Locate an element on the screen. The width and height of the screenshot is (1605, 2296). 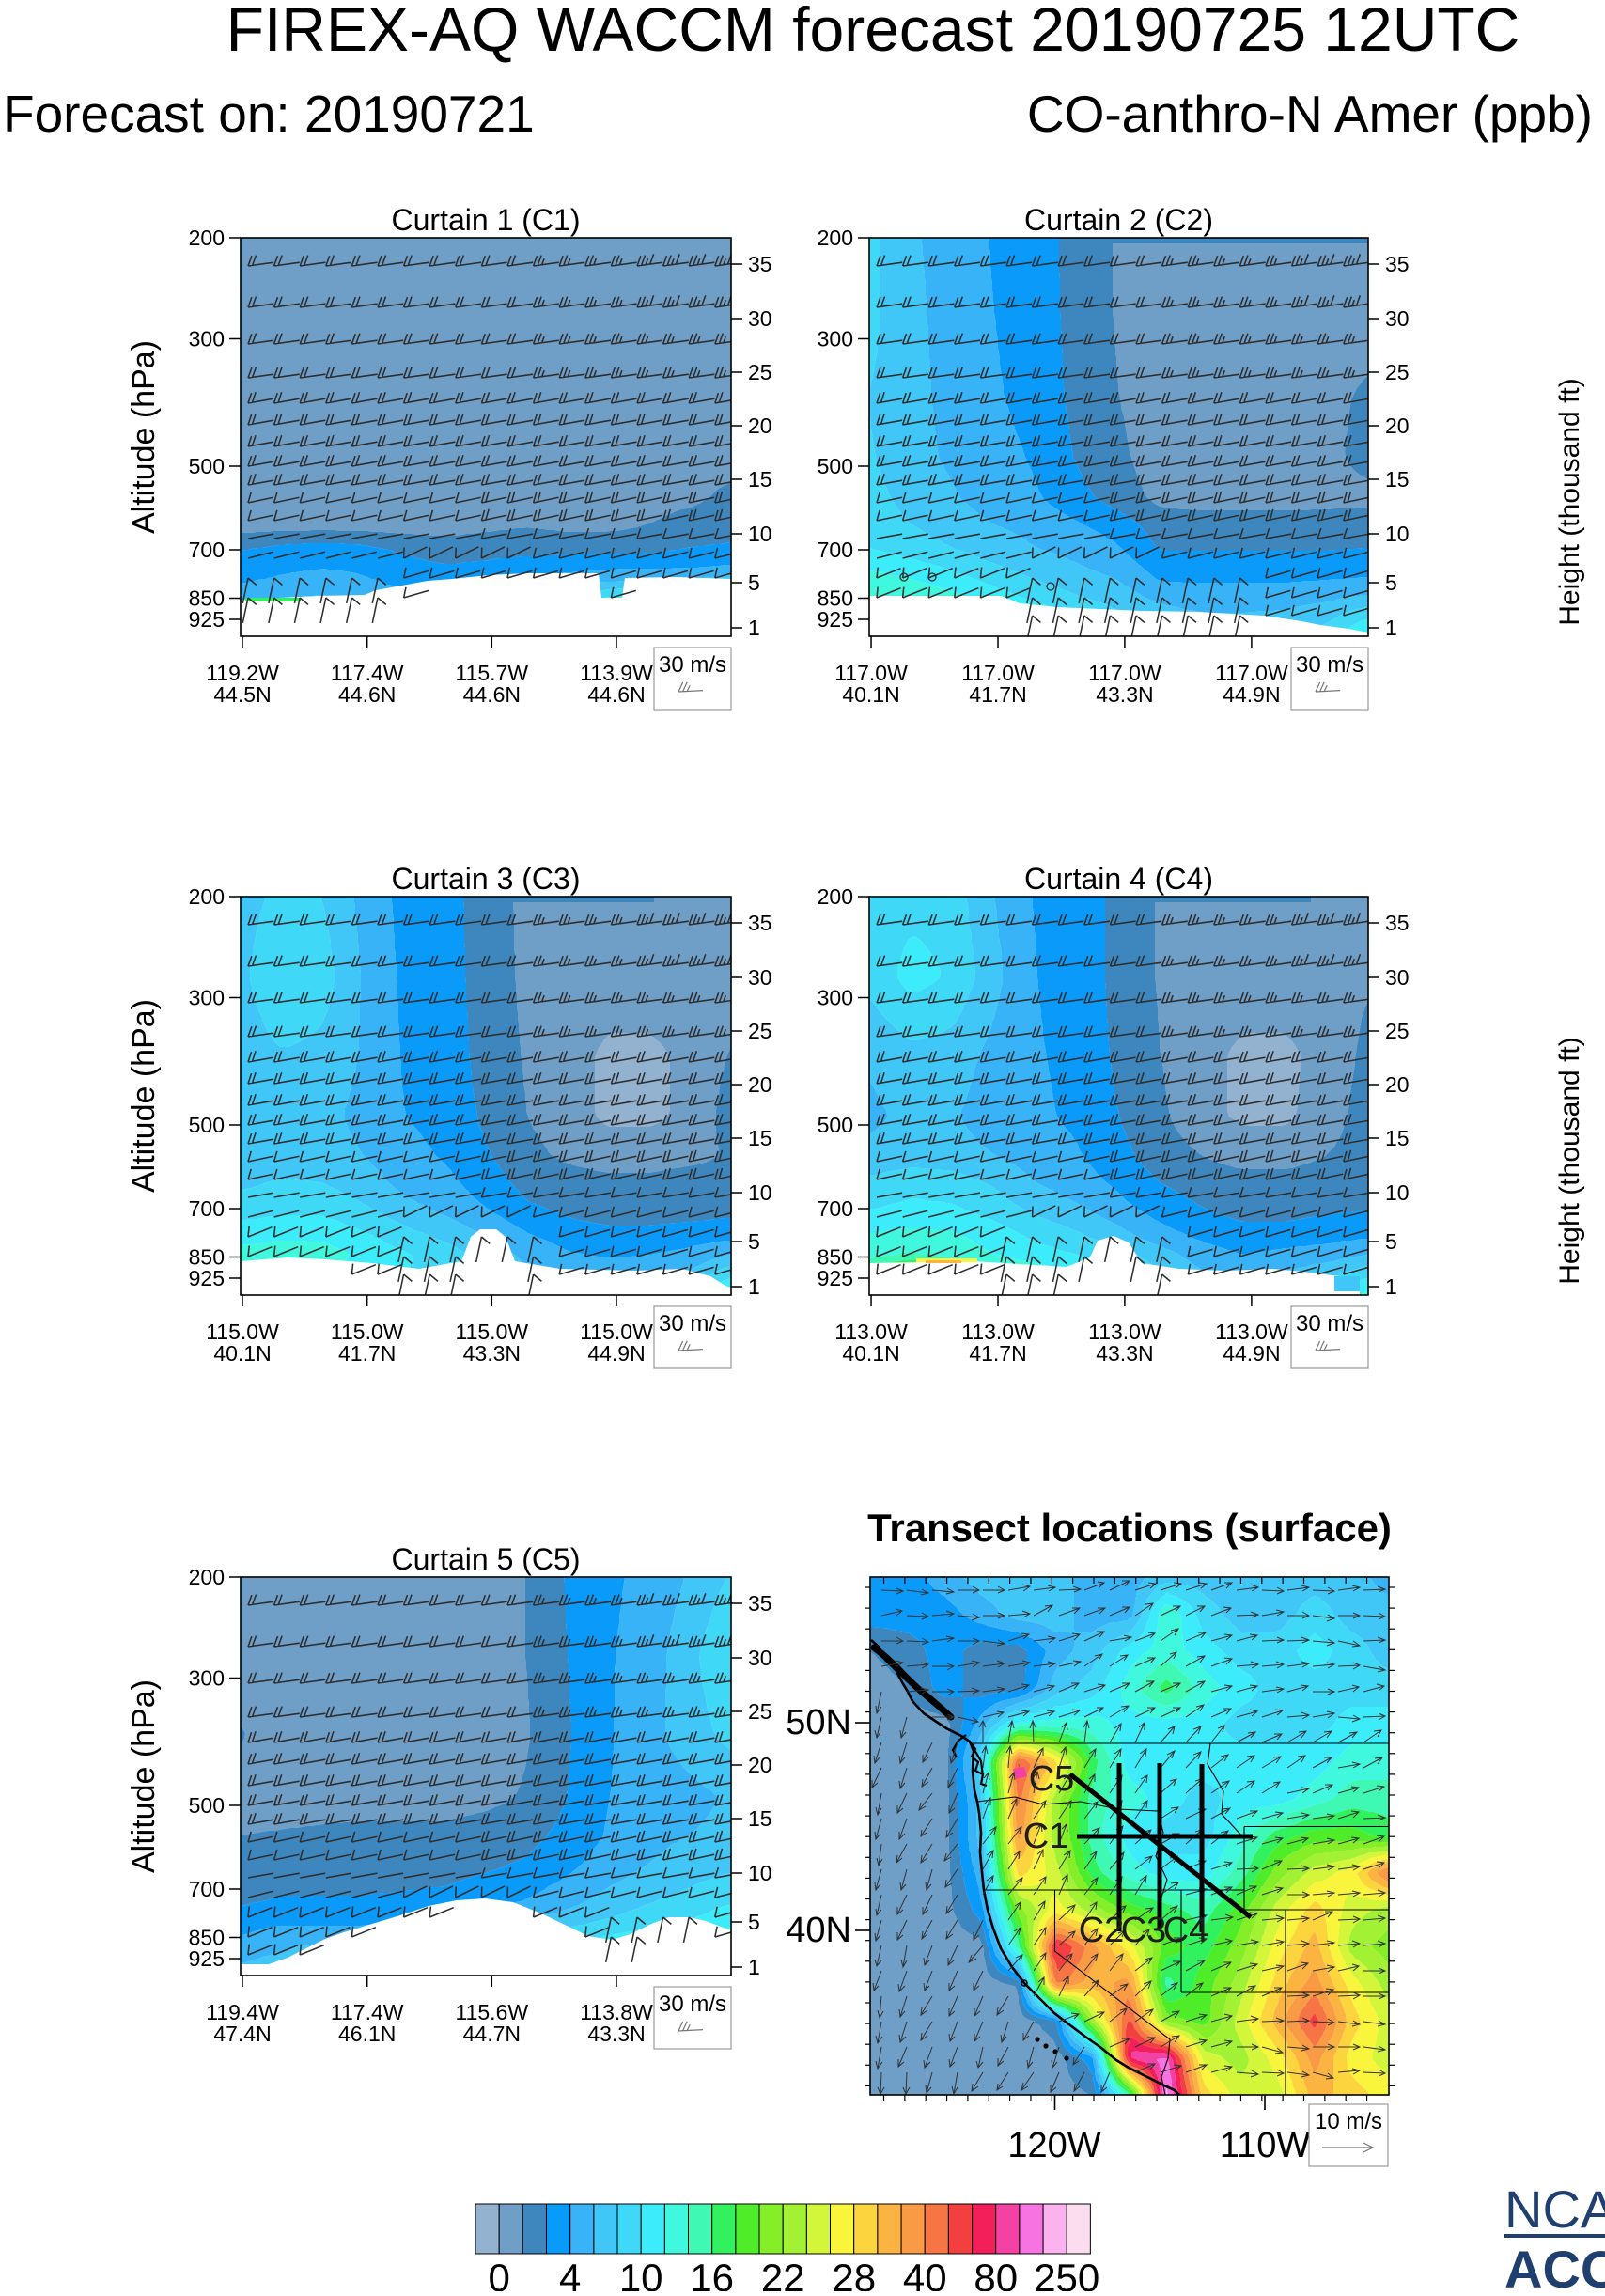
svg-text: 10 m/s is located at coordinates (1348, 2121).